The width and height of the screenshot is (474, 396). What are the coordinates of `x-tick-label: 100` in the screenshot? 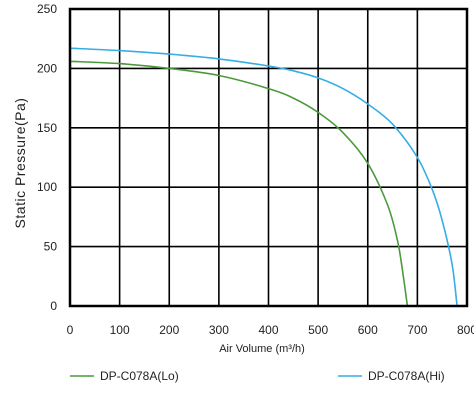 It's located at (120, 330).